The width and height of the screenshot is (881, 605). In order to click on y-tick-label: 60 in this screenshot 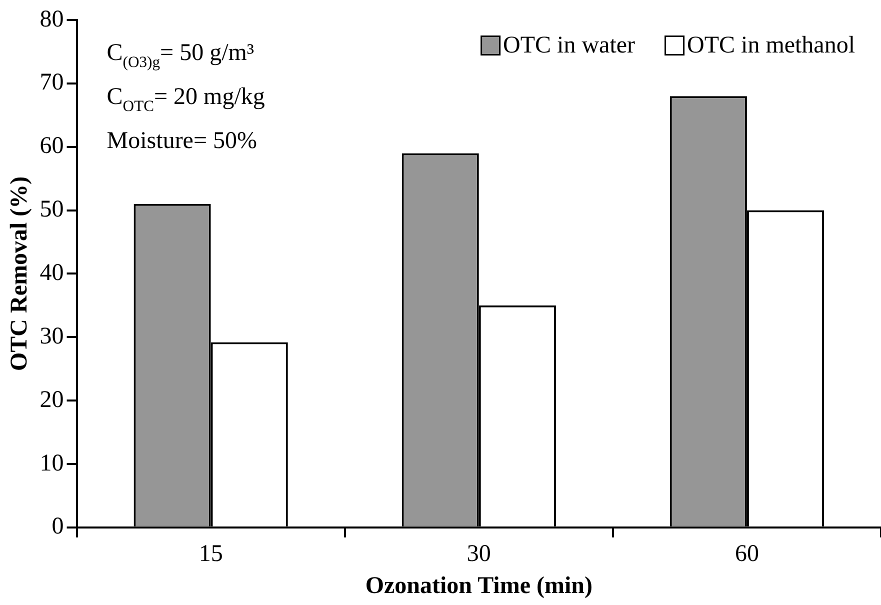, I will do `click(52, 146)`.